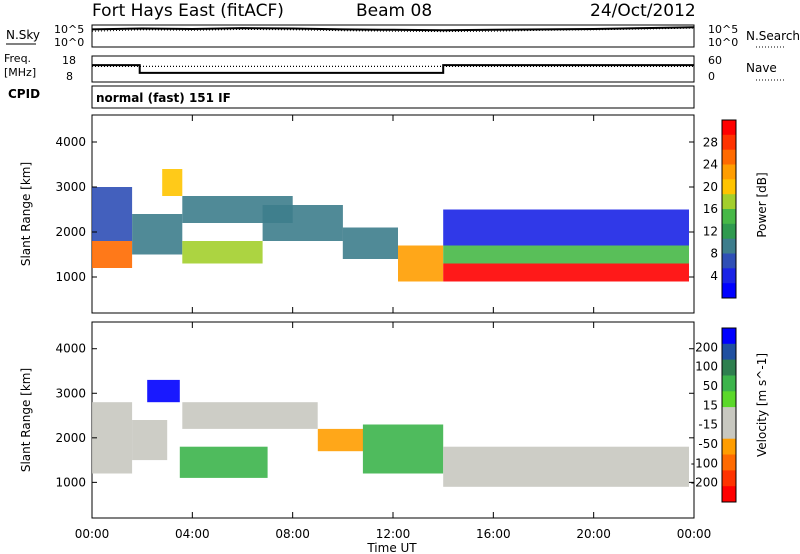 Image resolution: width=800 pixels, height=554 pixels. Describe the element at coordinates (26, 214) in the screenshot. I see `power-y-axis-label: Slant Range [km]` at that location.